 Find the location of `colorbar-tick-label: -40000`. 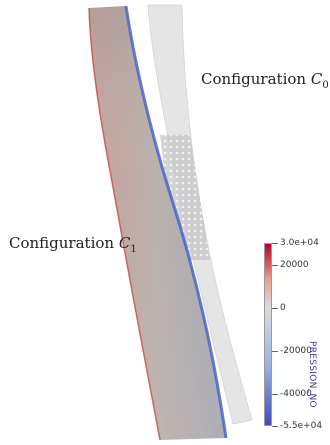

colorbar-tick-label: -40000 is located at coordinates (296, 394).